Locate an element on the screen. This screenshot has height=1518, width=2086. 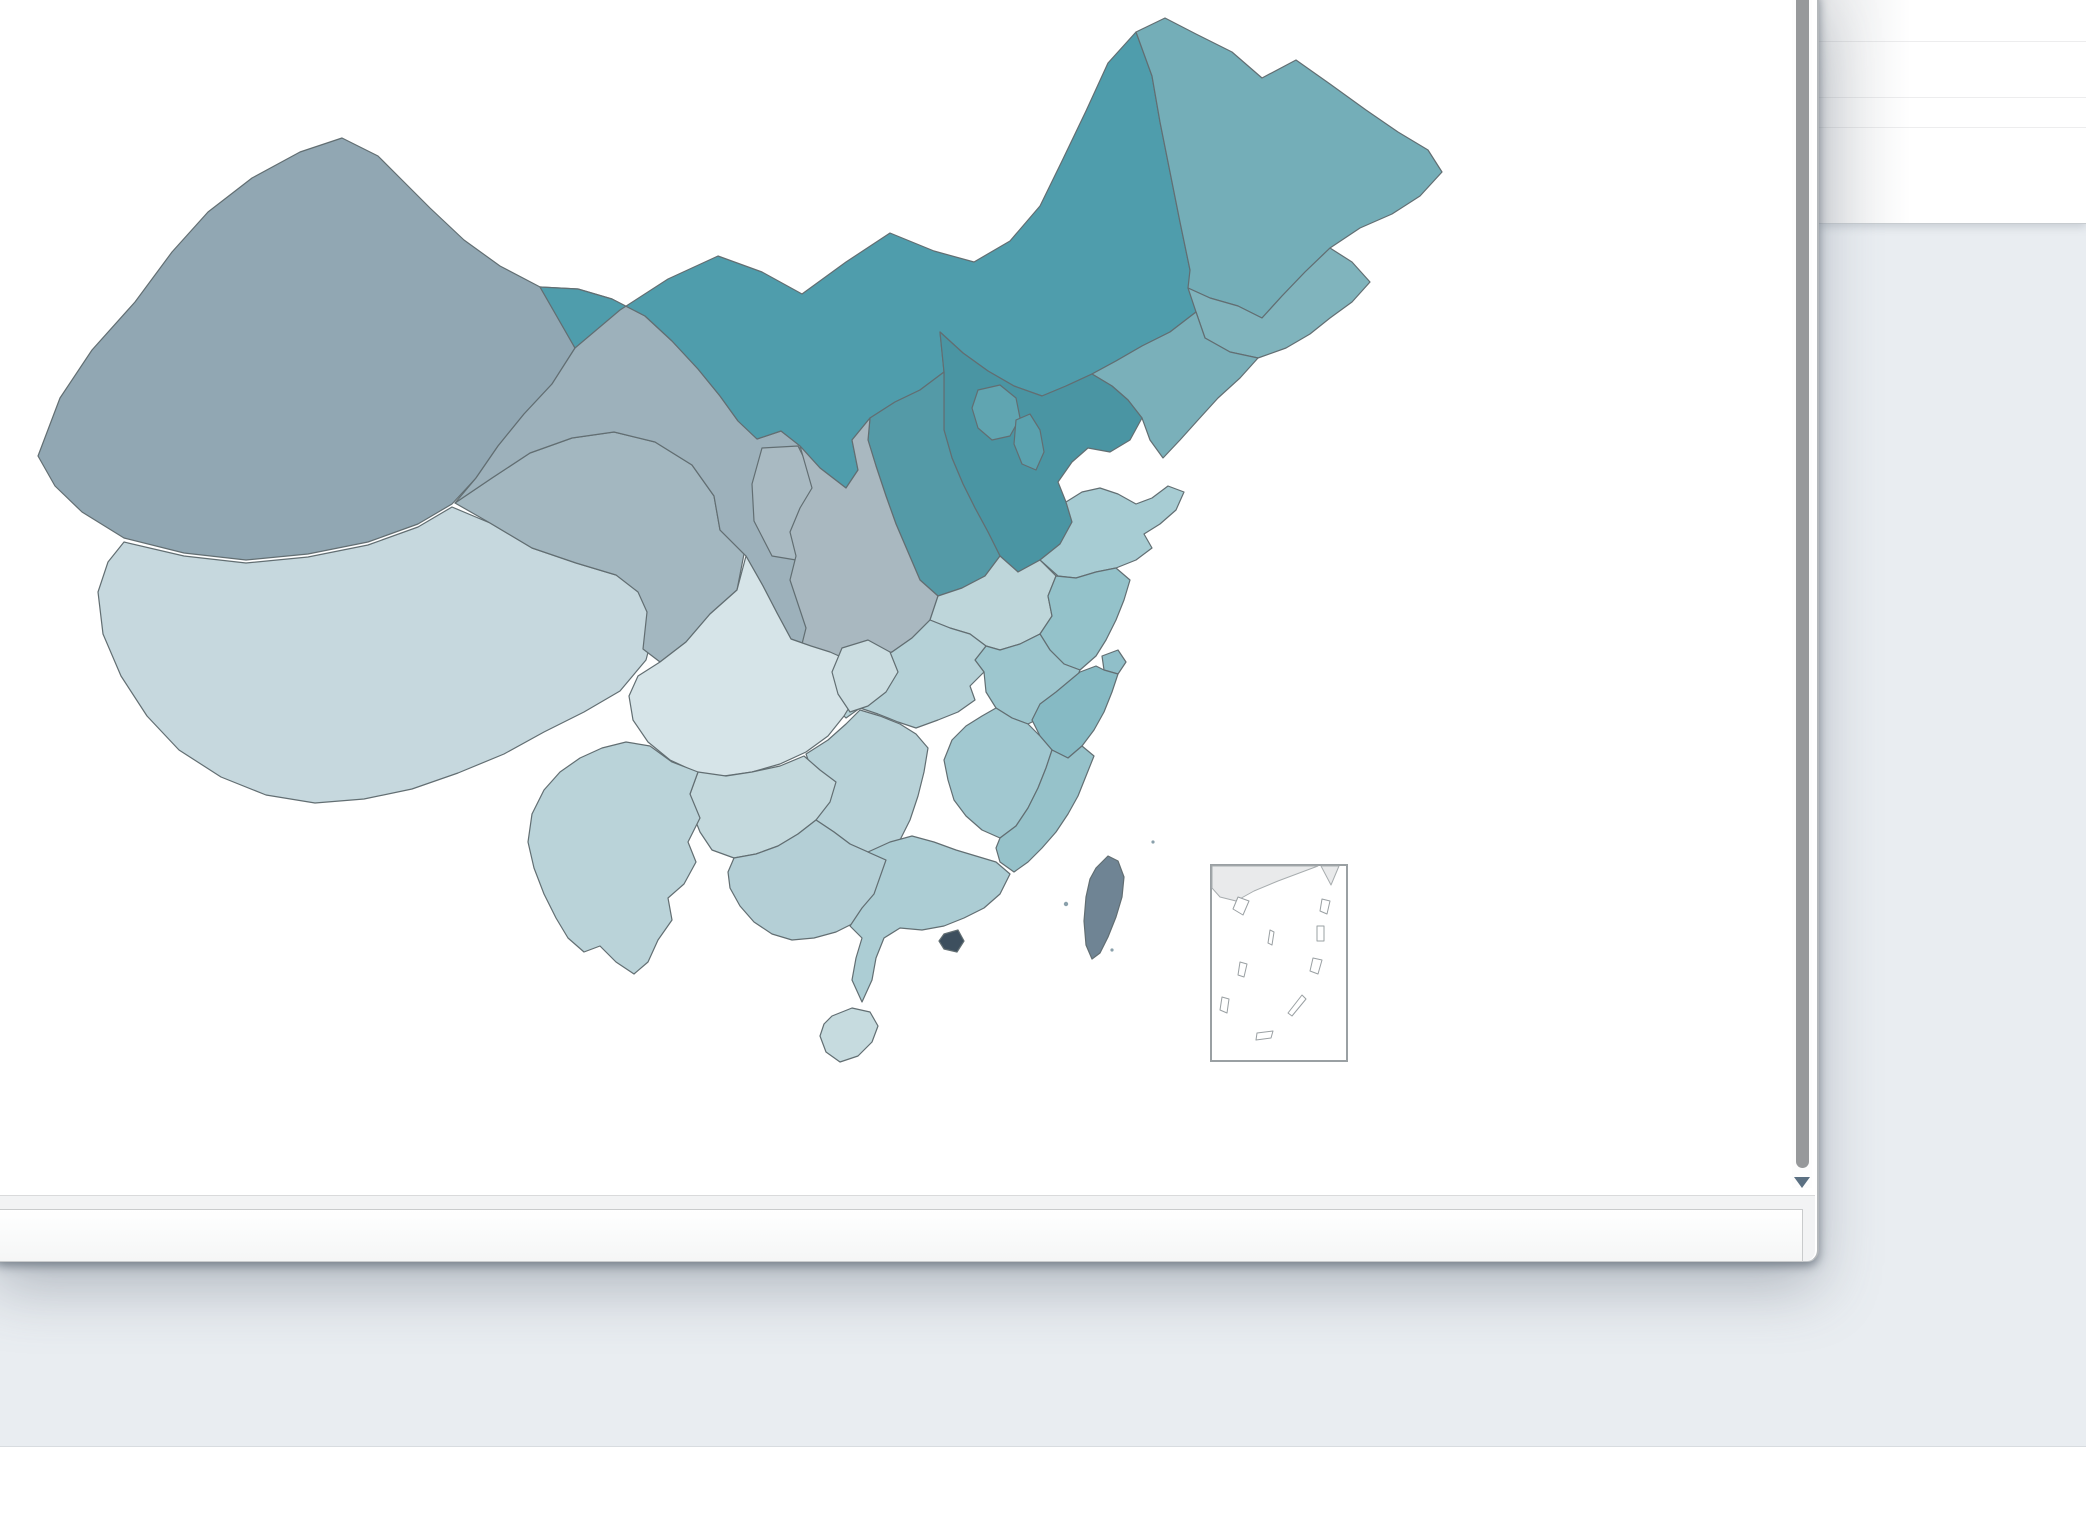
vertical-scrollbar-track is located at coordinates (1802, 594).